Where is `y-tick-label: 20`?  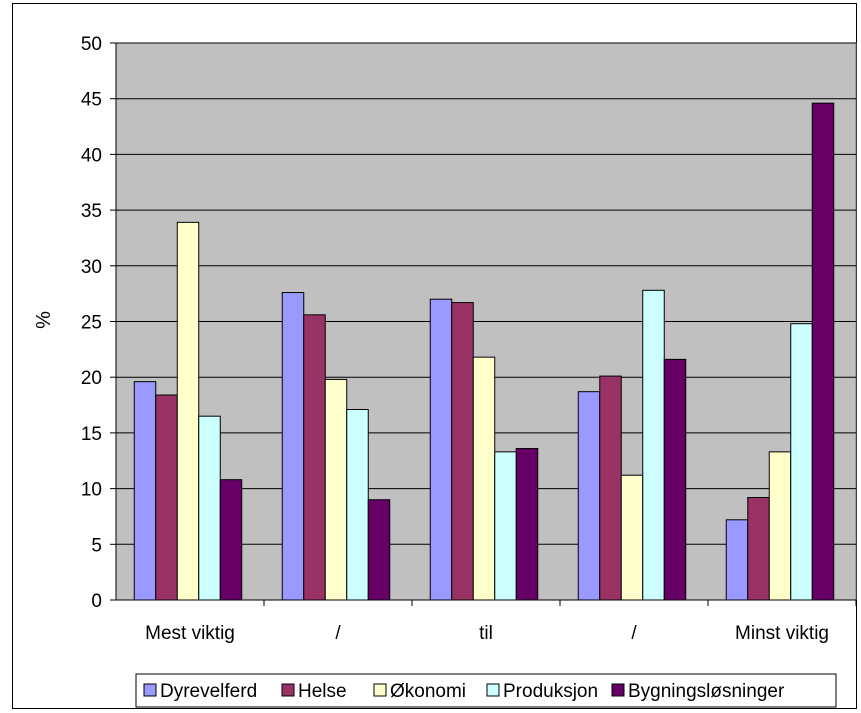 y-tick-label: 20 is located at coordinates (91, 378).